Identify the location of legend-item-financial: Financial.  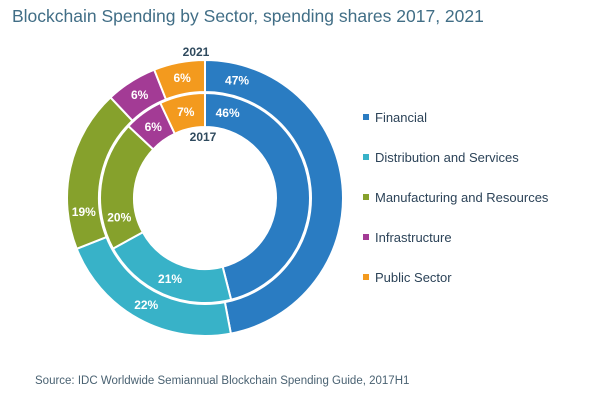
(455, 117).